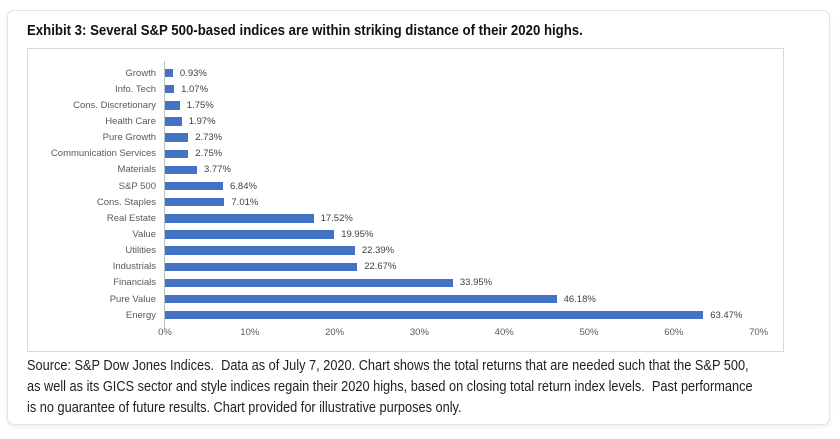 The width and height of the screenshot is (840, 439). Describe the element at coordinates (114, 105) in the screenshot. I see `category-label: Cons. Discretionary` at that location.